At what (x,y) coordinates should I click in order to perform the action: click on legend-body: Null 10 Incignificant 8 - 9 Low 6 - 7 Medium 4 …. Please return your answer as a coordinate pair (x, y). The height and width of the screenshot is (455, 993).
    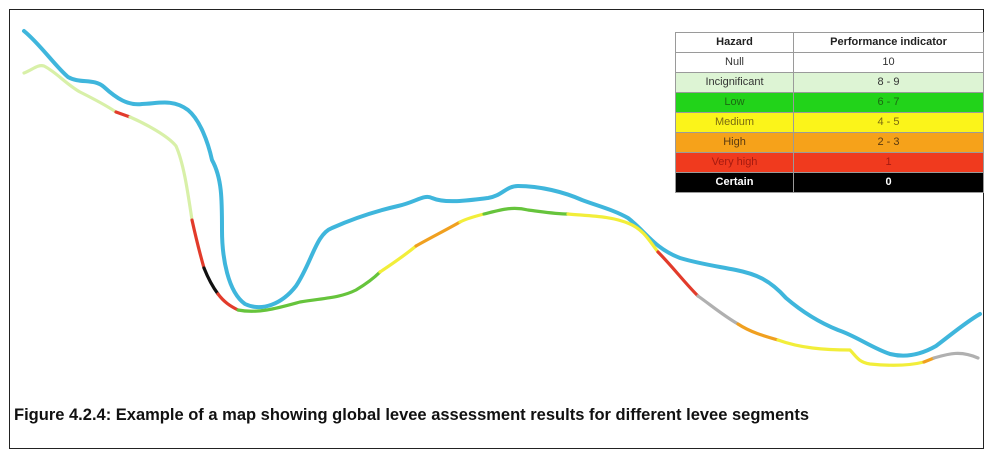
    Looking at the image, I should click on (829, 122).